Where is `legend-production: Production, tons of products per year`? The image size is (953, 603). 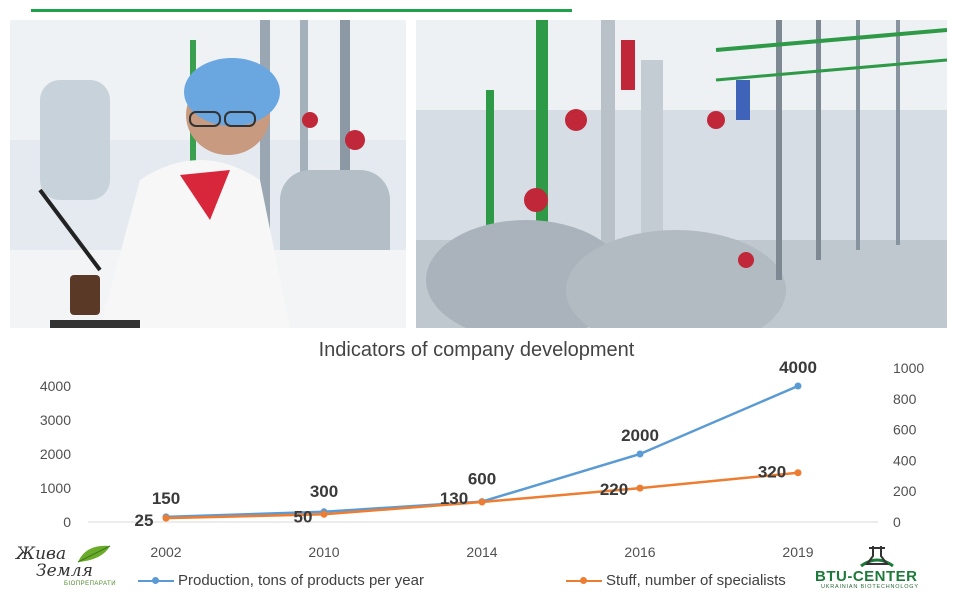
legend-production: Production, tons of products per year is located at coordinates (281, 580).